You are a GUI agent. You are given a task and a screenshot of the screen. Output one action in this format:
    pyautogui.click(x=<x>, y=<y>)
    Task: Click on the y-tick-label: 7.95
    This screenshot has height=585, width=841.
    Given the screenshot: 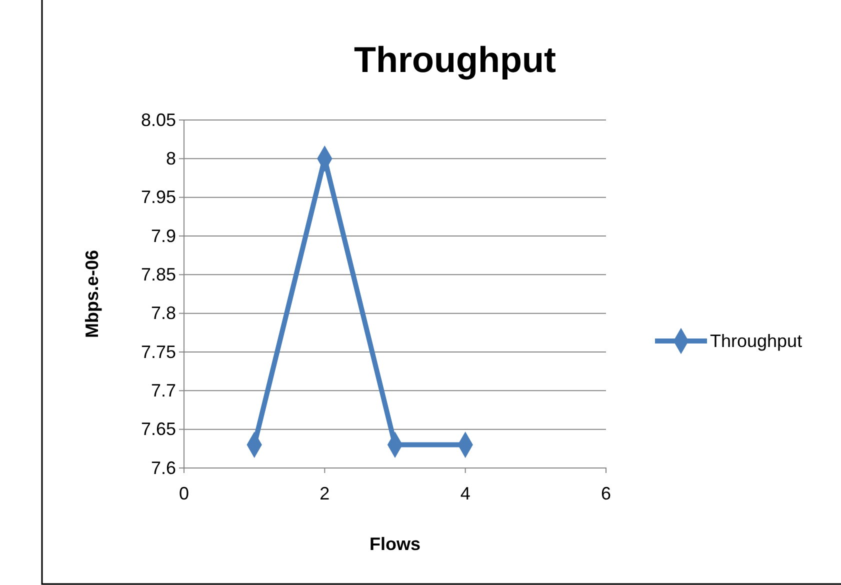 What is the action you would take?
    pyautogui.click(x=158, y=197)
    